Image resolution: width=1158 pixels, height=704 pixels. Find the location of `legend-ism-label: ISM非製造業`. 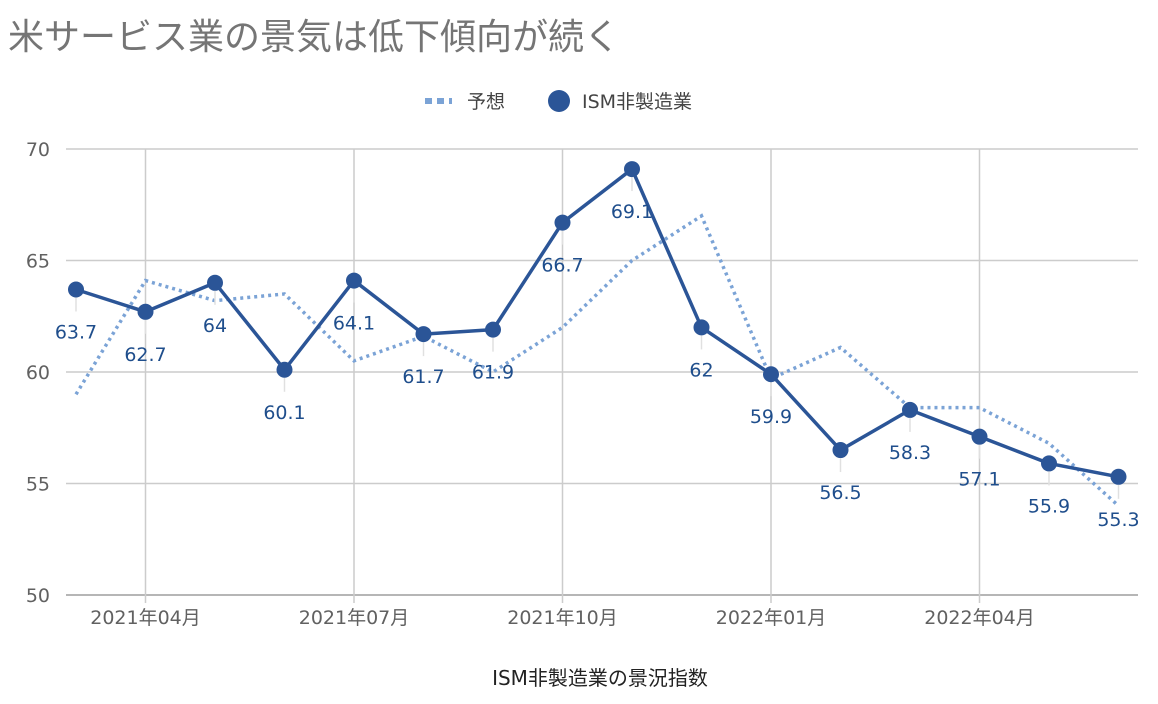

legend-ism-label: ISM非製造業 is located at coordinates (637, 102).